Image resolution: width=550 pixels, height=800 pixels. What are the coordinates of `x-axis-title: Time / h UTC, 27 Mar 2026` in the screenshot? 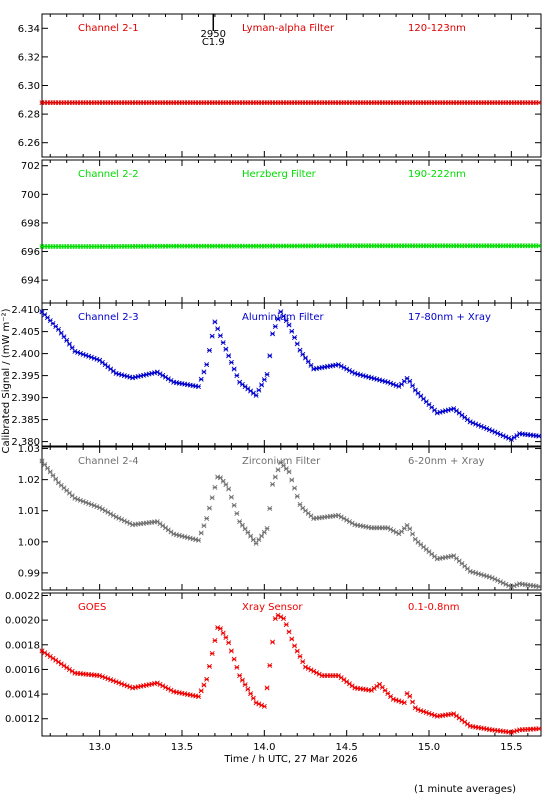 It's located at (290, 759).